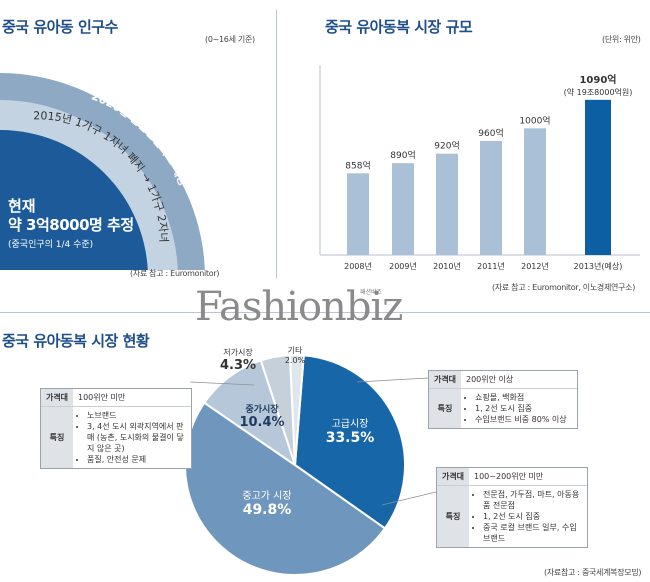  I want to click on market-size-title: 중국 유아동복 시장 규모, so click(399, 27).